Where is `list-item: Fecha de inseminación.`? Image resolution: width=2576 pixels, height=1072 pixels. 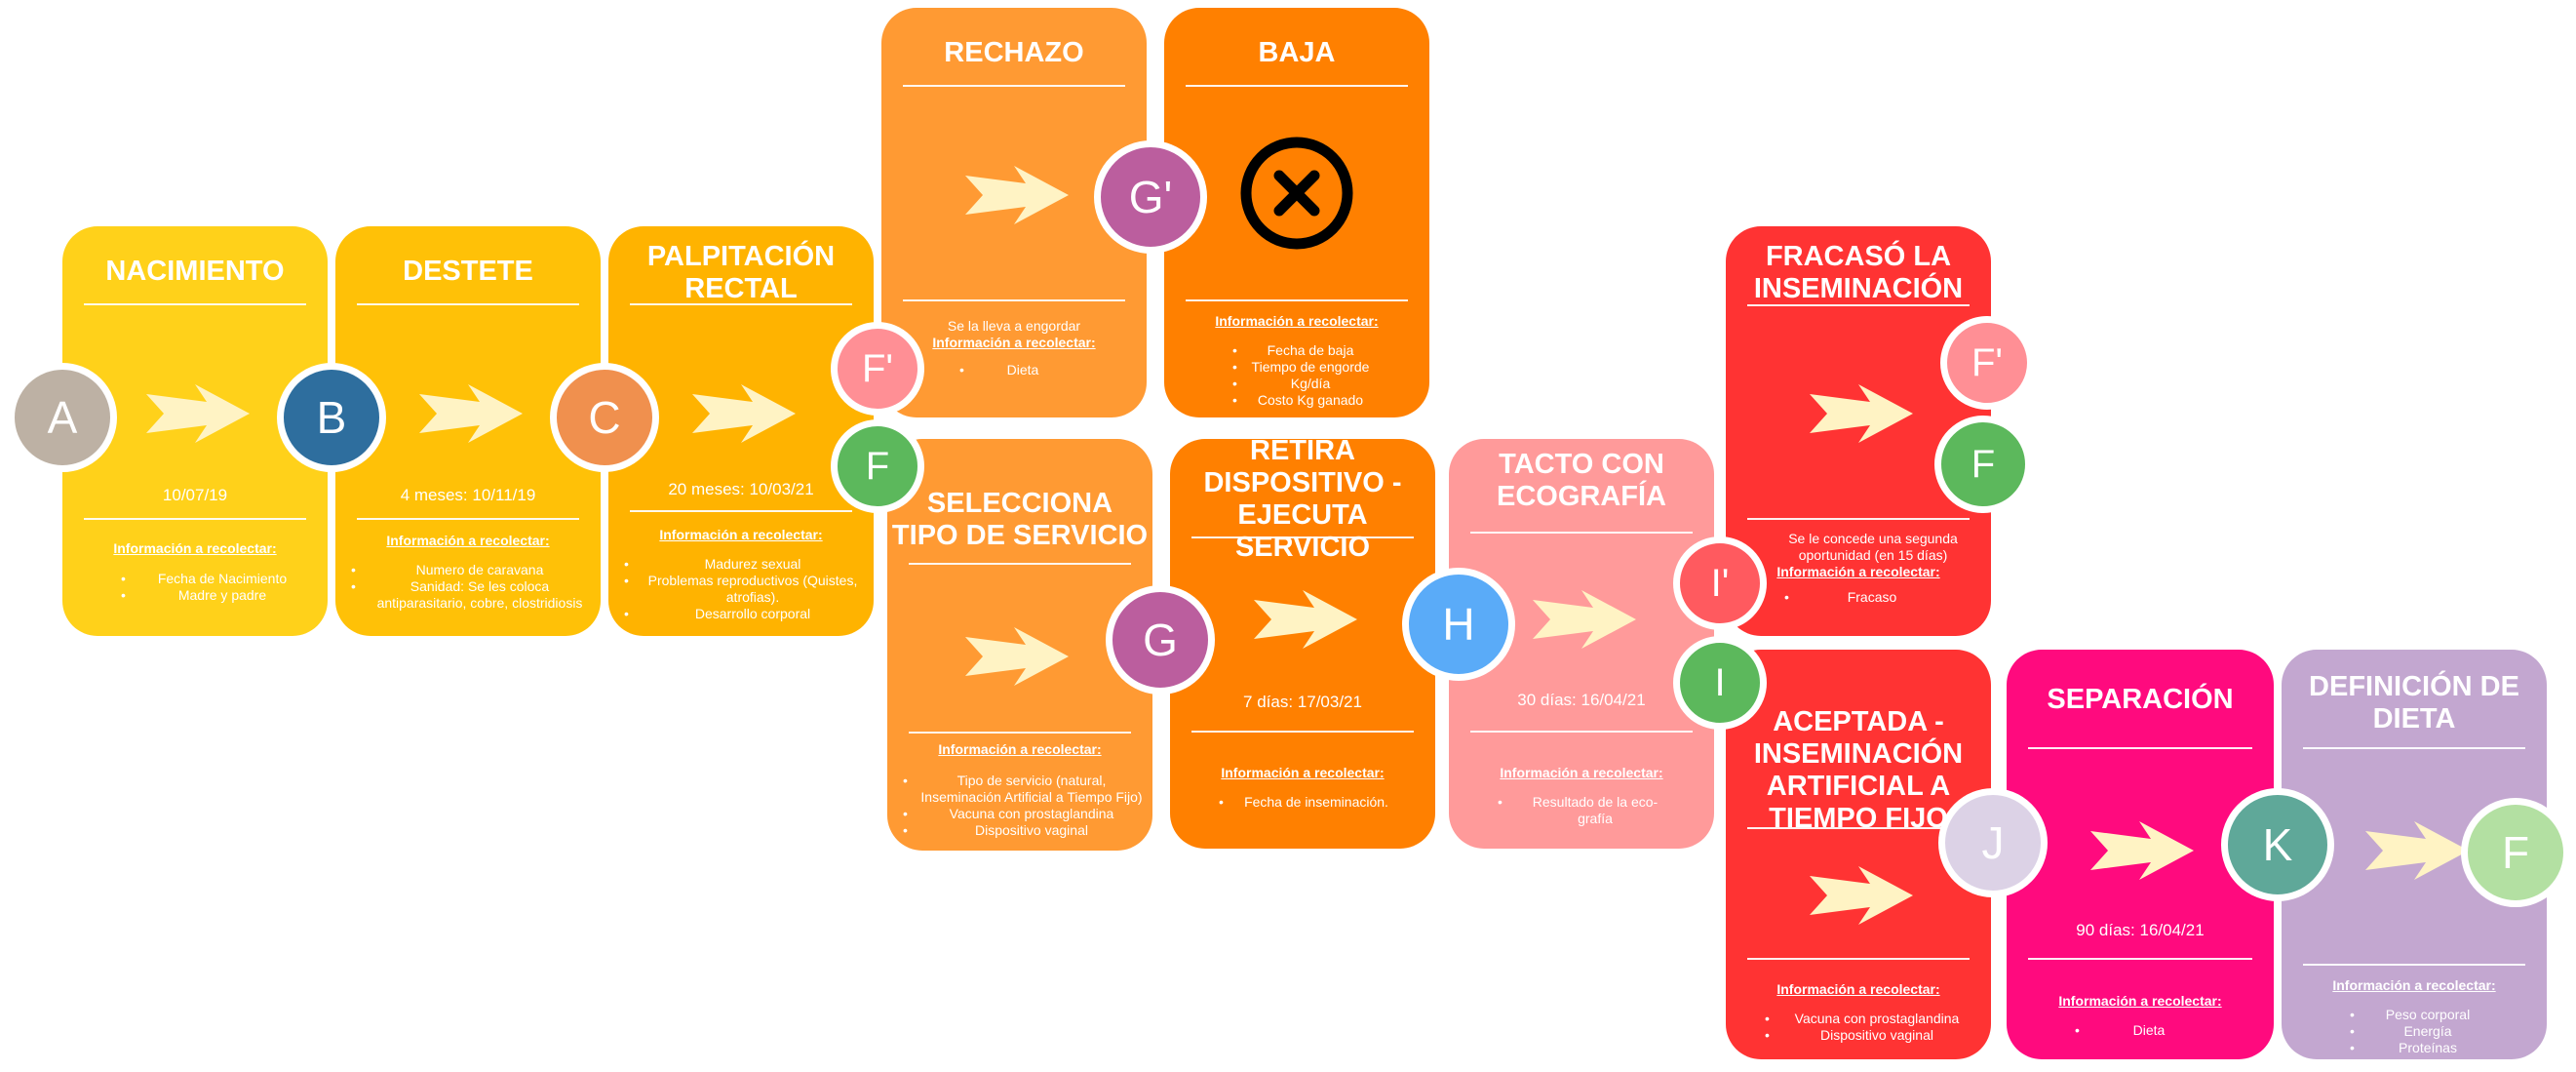
list-item: Fecha de inseminación. is located at coordinates (1307, 802).